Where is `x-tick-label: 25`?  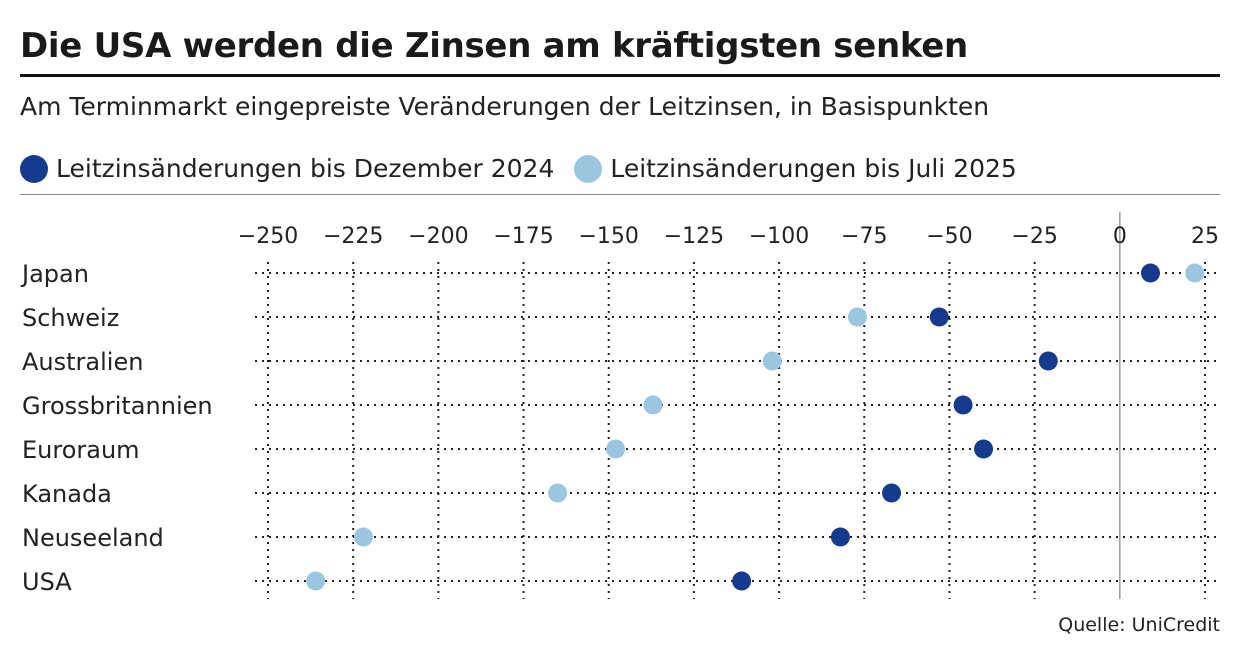 x-tick-label: 25 is located at coordinates (1205, 236).